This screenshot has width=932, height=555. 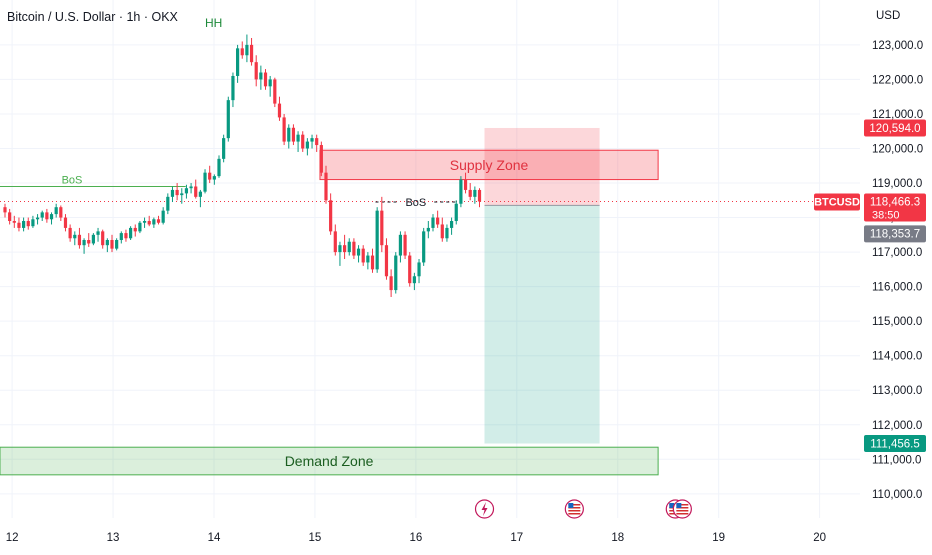 I want to click on y-tick-label: 113,000.0, so click(x=897, y=391).